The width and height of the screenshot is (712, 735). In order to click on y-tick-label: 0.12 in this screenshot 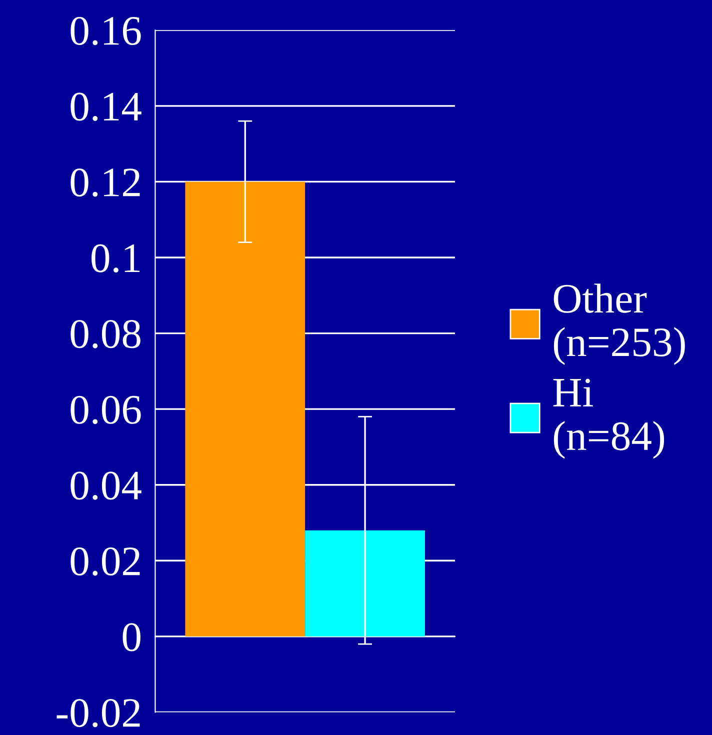, I will do `click(105, 182)`.